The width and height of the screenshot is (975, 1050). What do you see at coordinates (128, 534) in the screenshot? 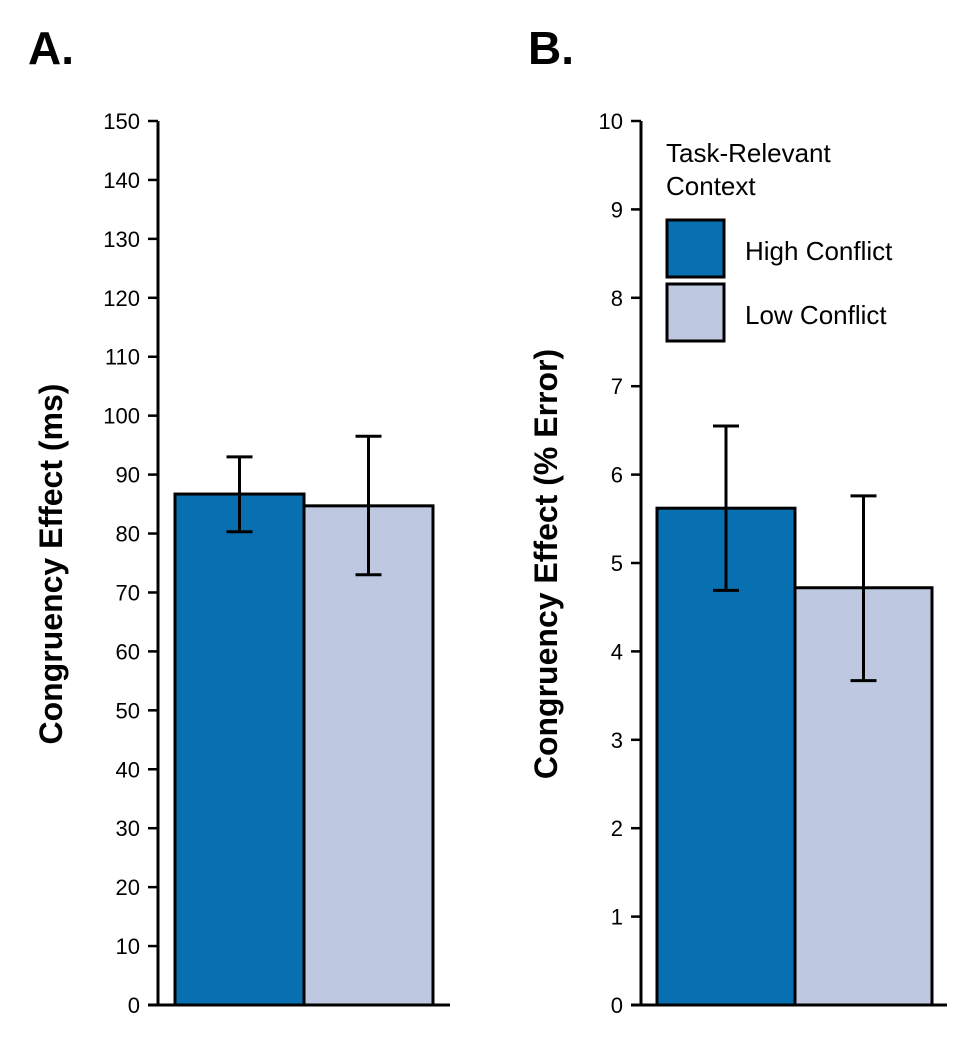
I see `y-tick-label: 80` at bounding box center [128, 534].